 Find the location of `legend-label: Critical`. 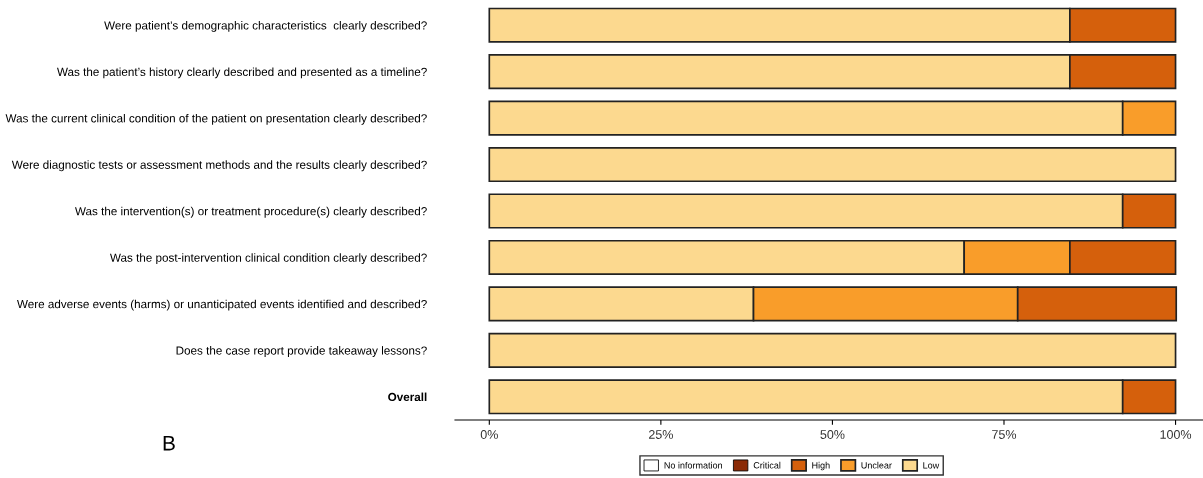

legend-label: Critical is located at coordinates (767, 465).